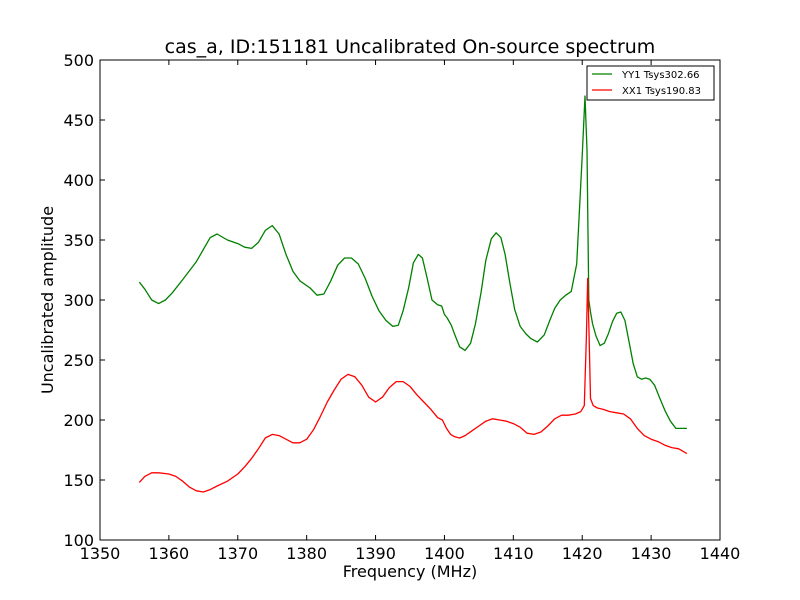 The width and height of the screenshot is (800, 600). I want to click on x-tick-label: 1420, so click(582, 553).